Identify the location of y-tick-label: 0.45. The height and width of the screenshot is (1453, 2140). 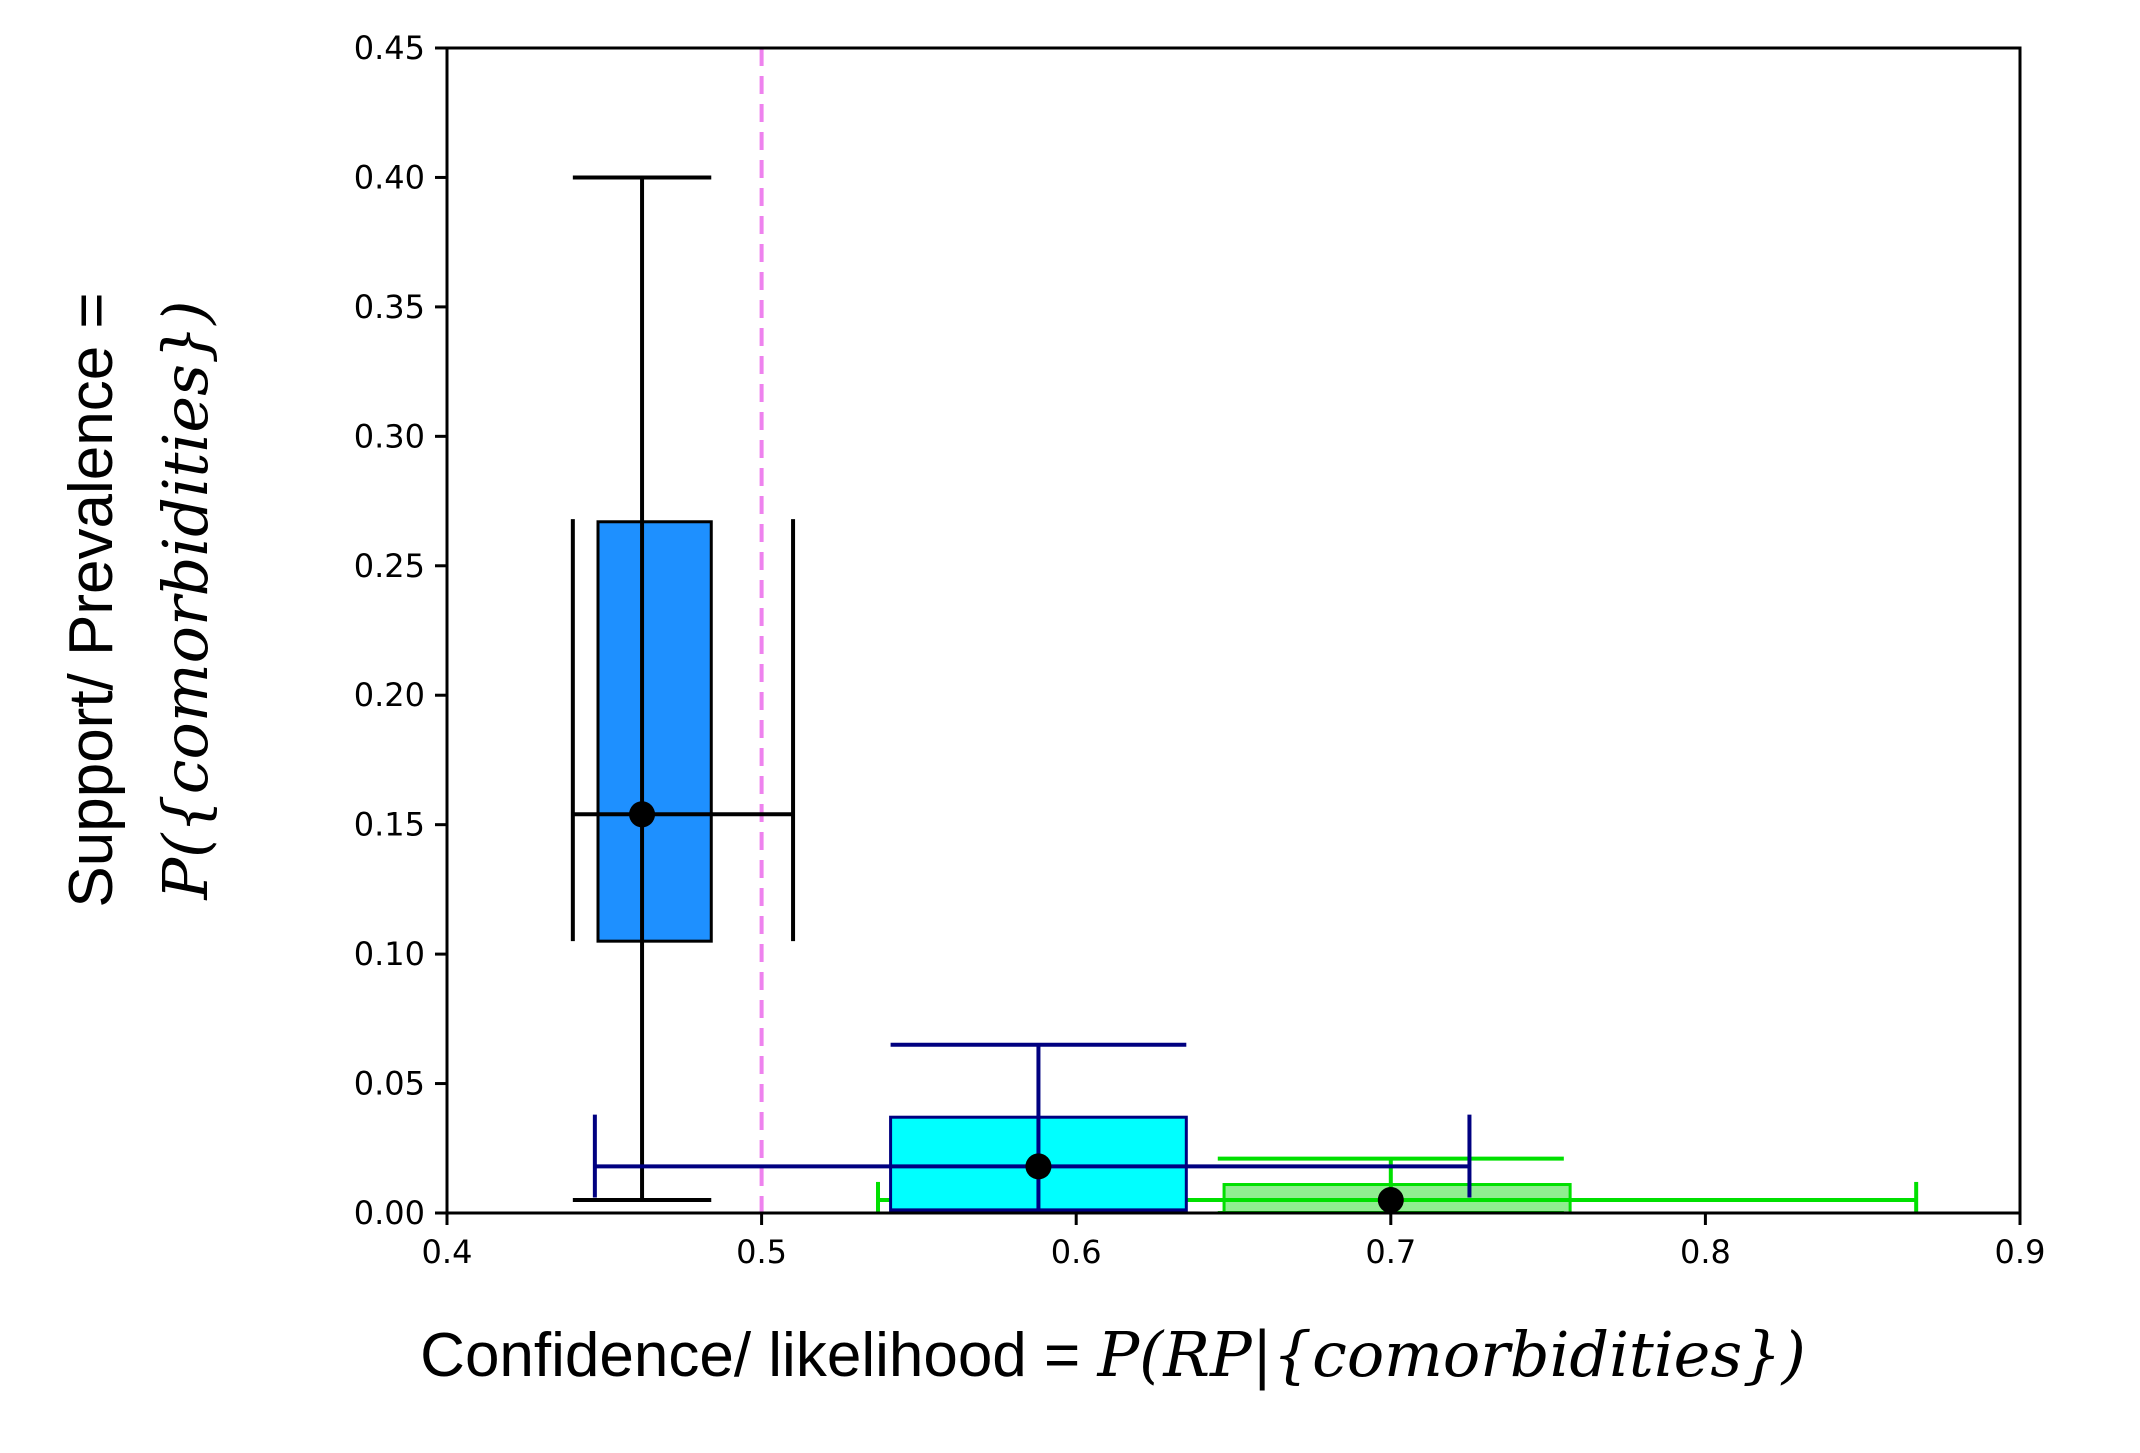
(389, 48).